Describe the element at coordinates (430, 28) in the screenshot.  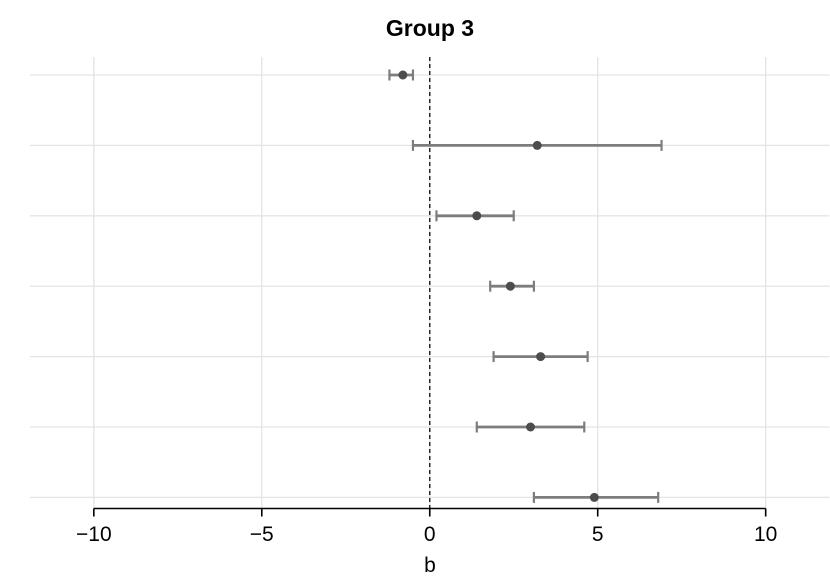
I see `plot-title: Group 3` at that location.